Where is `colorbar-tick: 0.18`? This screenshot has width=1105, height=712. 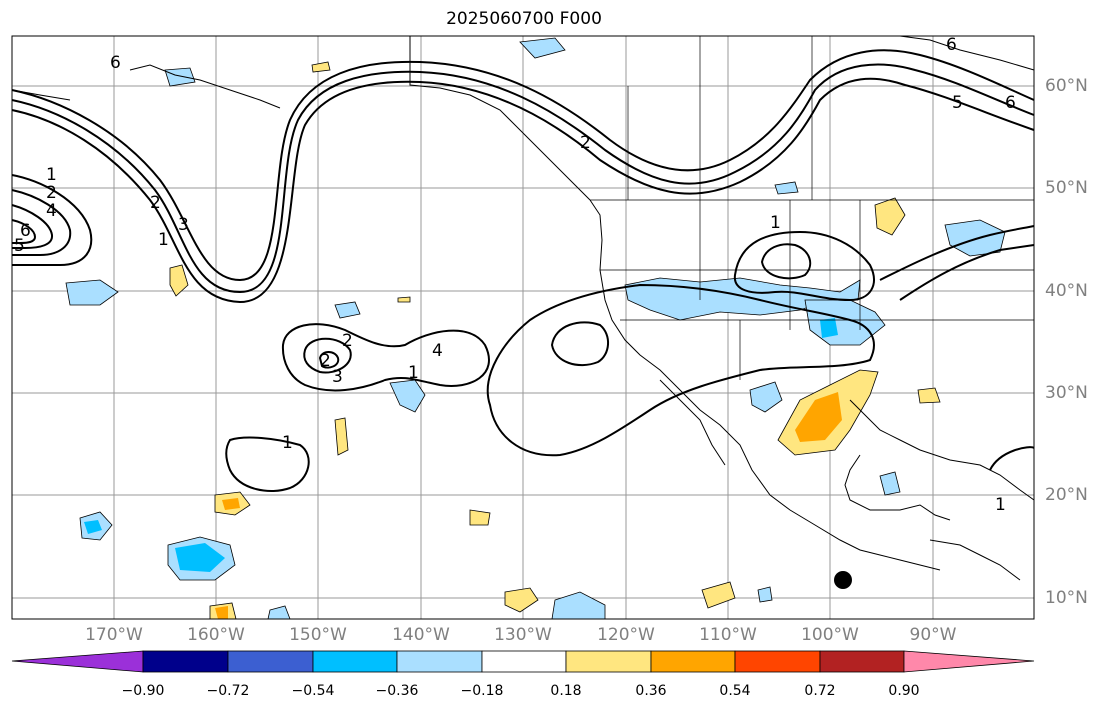 colorbar-tick: 0.18 is located at coordinates (566, 691).